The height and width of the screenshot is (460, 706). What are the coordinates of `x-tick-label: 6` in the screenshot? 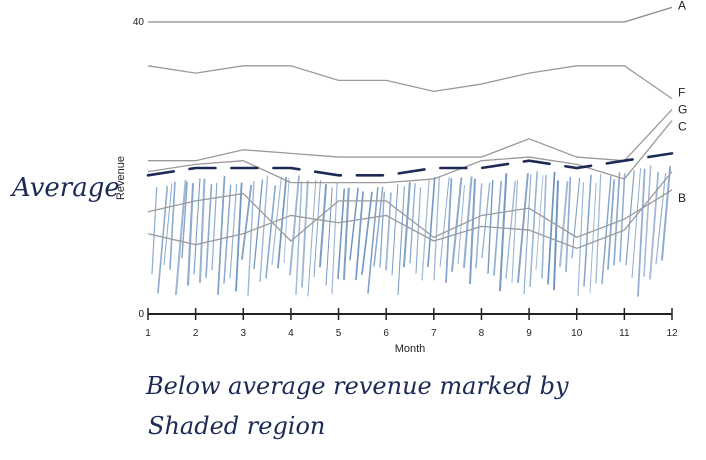 It's located at (386, 333).